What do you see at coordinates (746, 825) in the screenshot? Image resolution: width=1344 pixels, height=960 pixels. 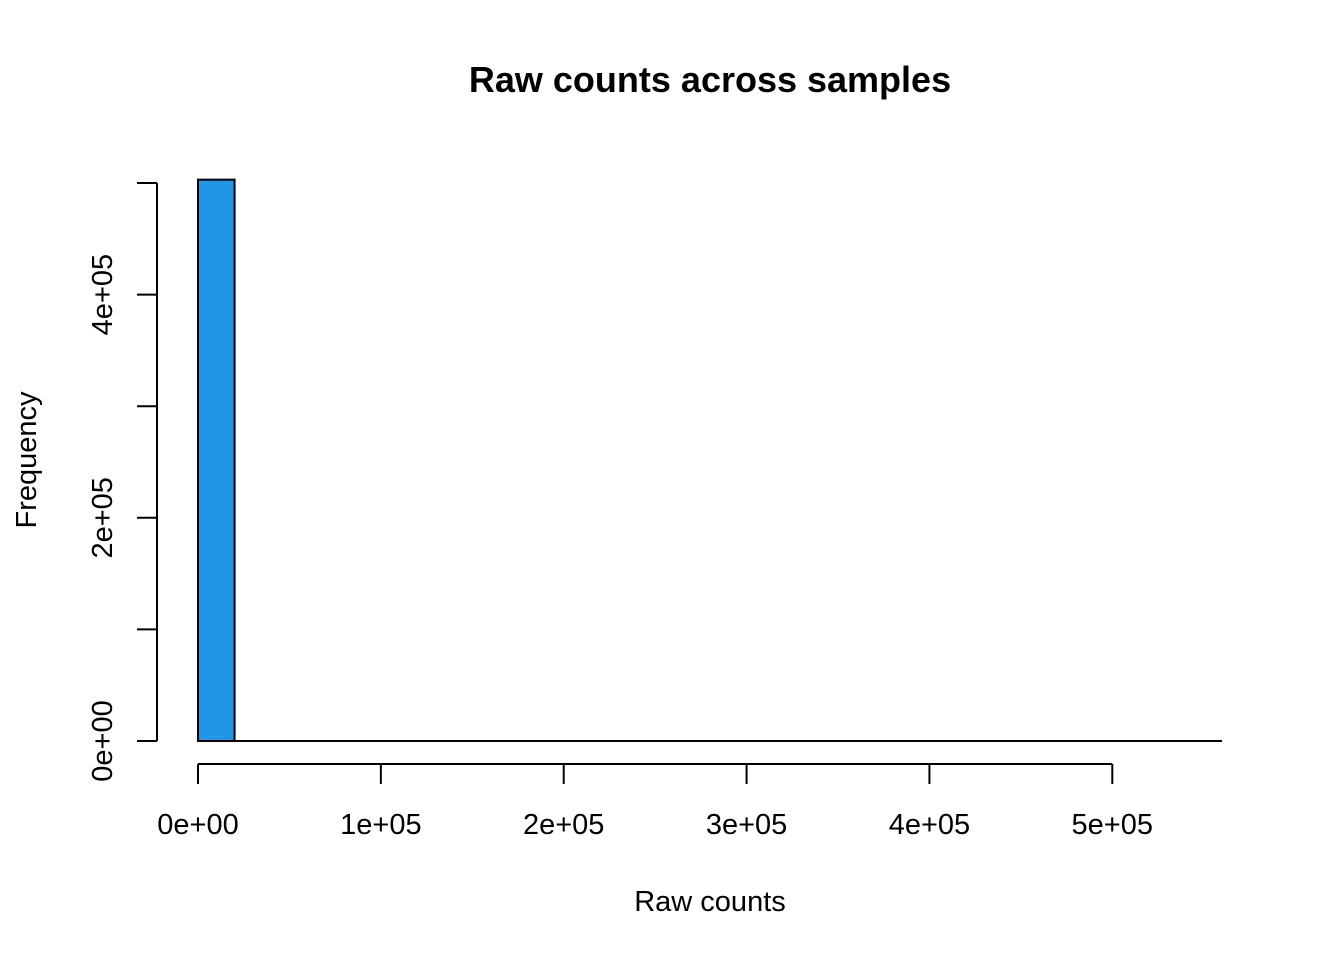 I see `x-tick-label: 3e+05` at bounding box center [746, 825].